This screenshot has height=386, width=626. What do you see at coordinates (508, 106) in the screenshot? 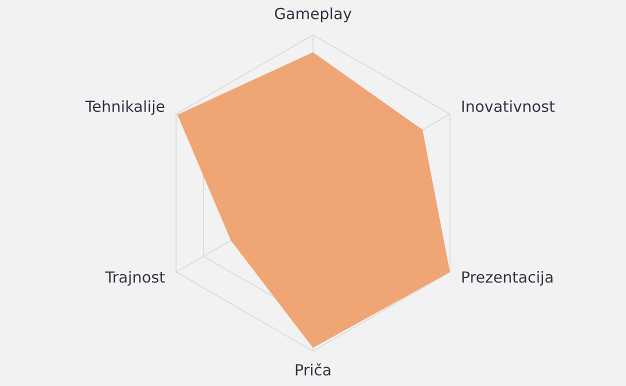
I see `spoke-label: Inovativnost` at bounding box center [508, 106].